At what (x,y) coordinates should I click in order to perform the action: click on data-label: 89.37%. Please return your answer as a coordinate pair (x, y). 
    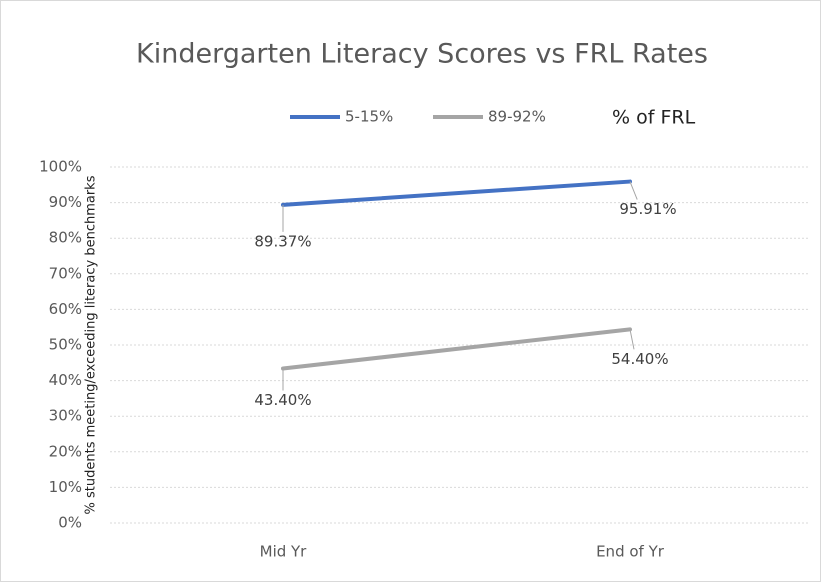
    Looking at the image, I should click on (282, 241).